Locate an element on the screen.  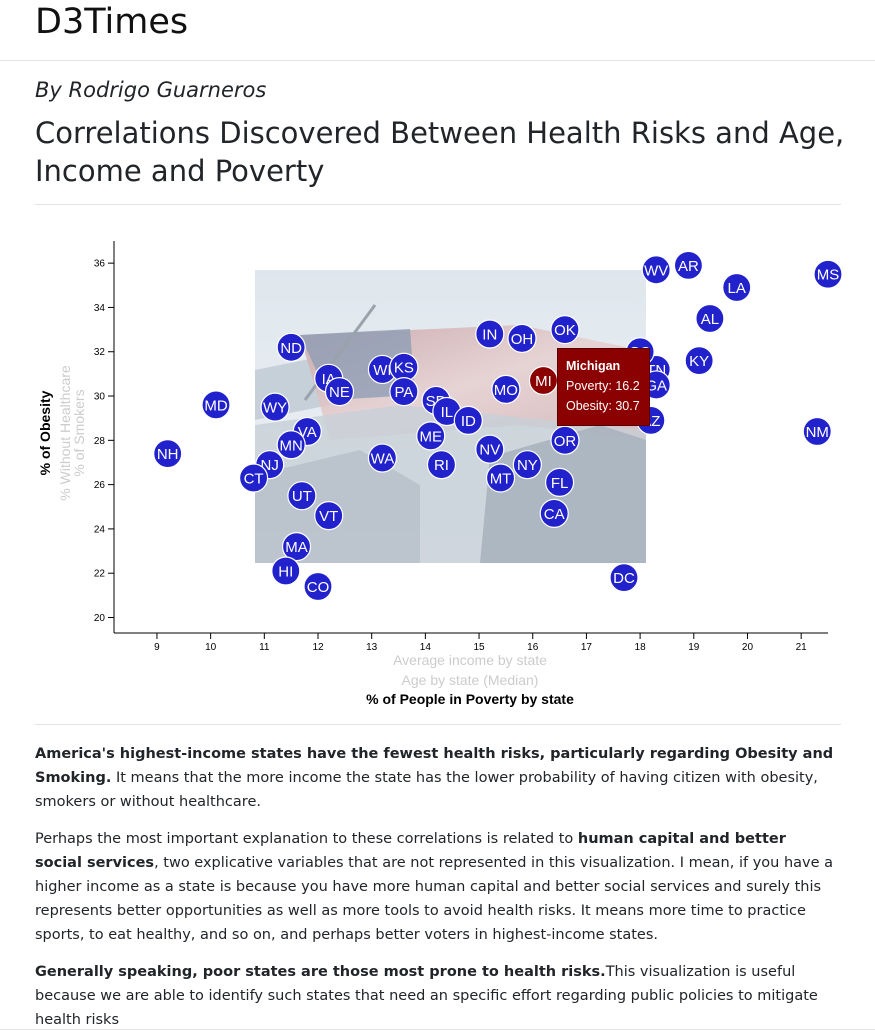
state-abbr-label: MI is located at coordinates (543, 381).